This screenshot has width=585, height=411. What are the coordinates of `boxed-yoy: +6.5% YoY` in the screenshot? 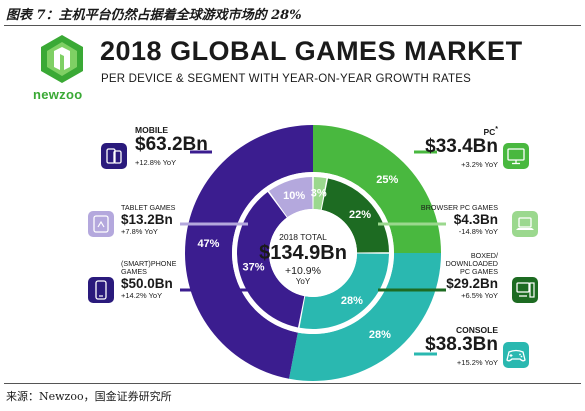 It's located at (479, 295).